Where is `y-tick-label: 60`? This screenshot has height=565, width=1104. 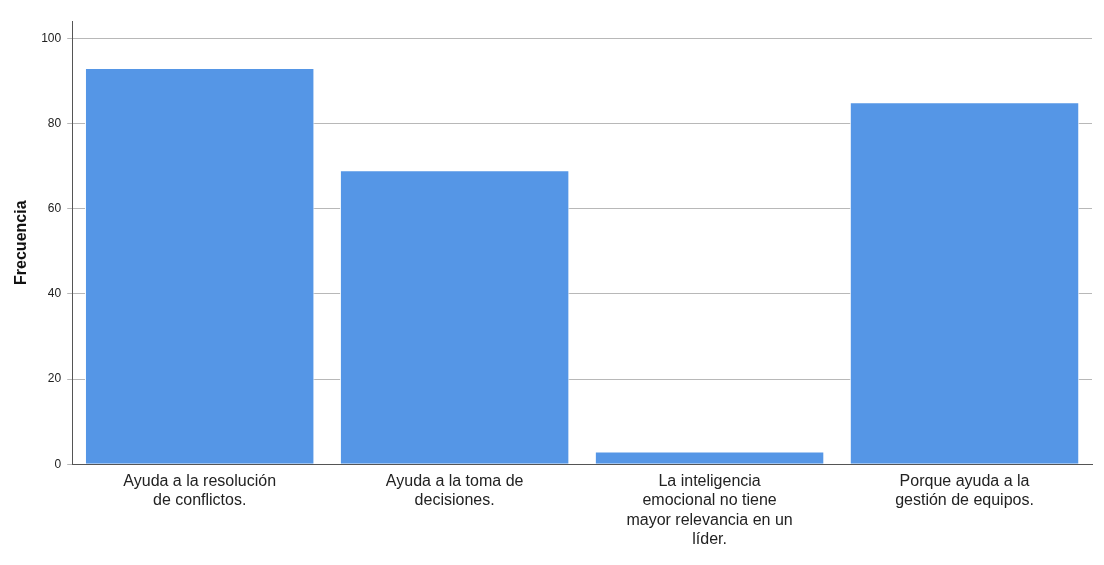
y-tick-label: 60 is located at coordinates (54, 207).